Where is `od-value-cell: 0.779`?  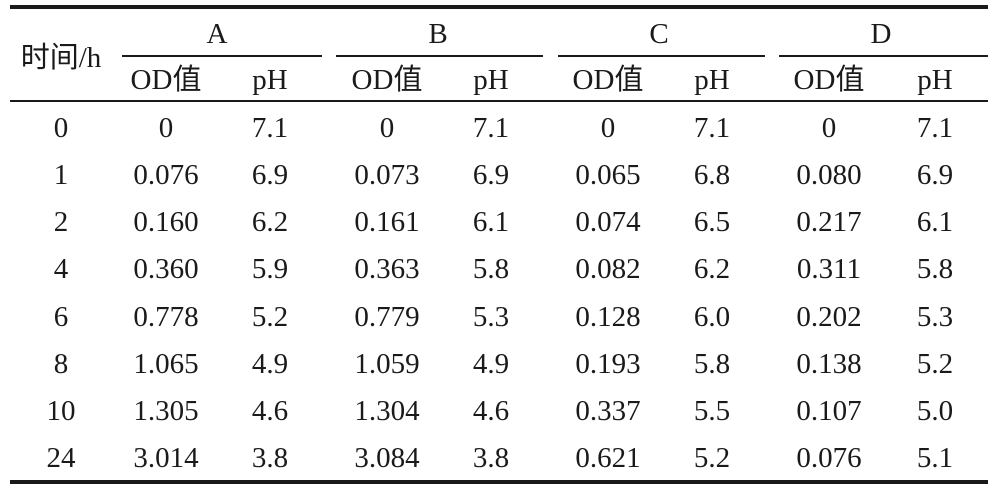
od-value-cell: 0.779 is located at coordinates (387, 317).